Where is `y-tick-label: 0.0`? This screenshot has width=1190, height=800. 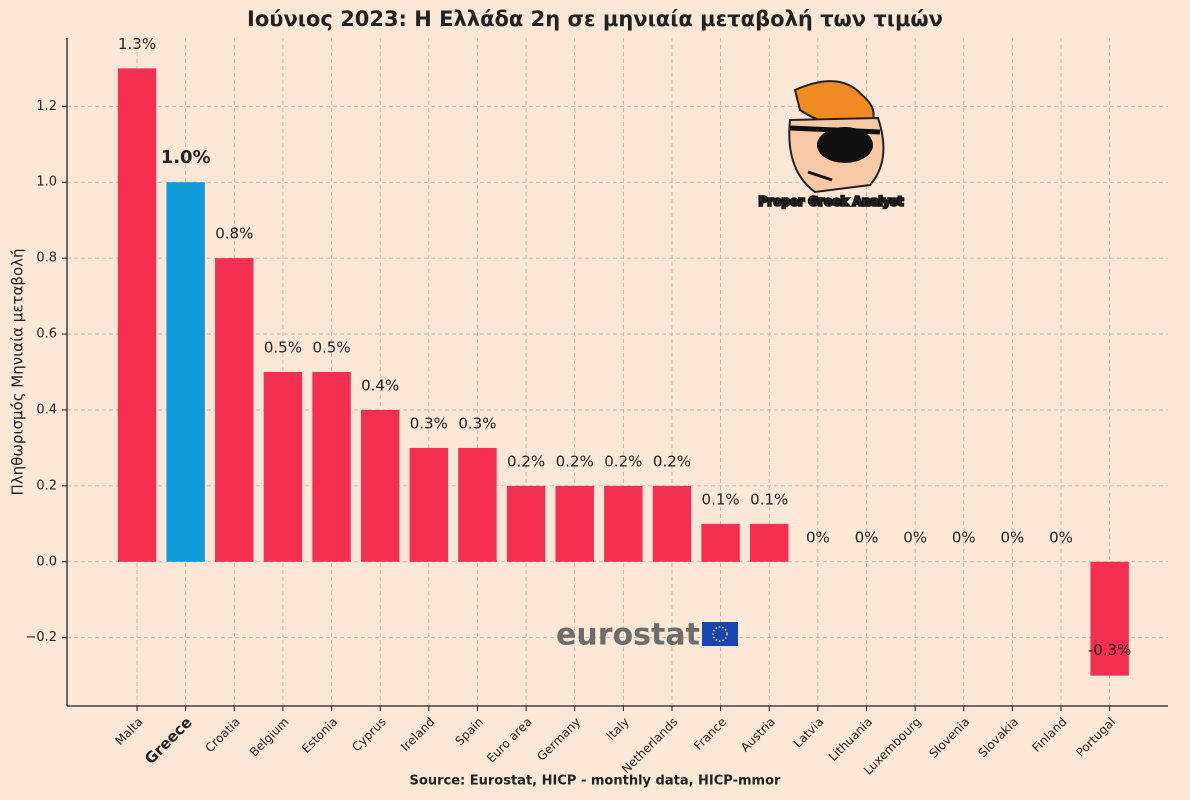 y-tick-label: 0.0 is located at coordinates (46, 561).